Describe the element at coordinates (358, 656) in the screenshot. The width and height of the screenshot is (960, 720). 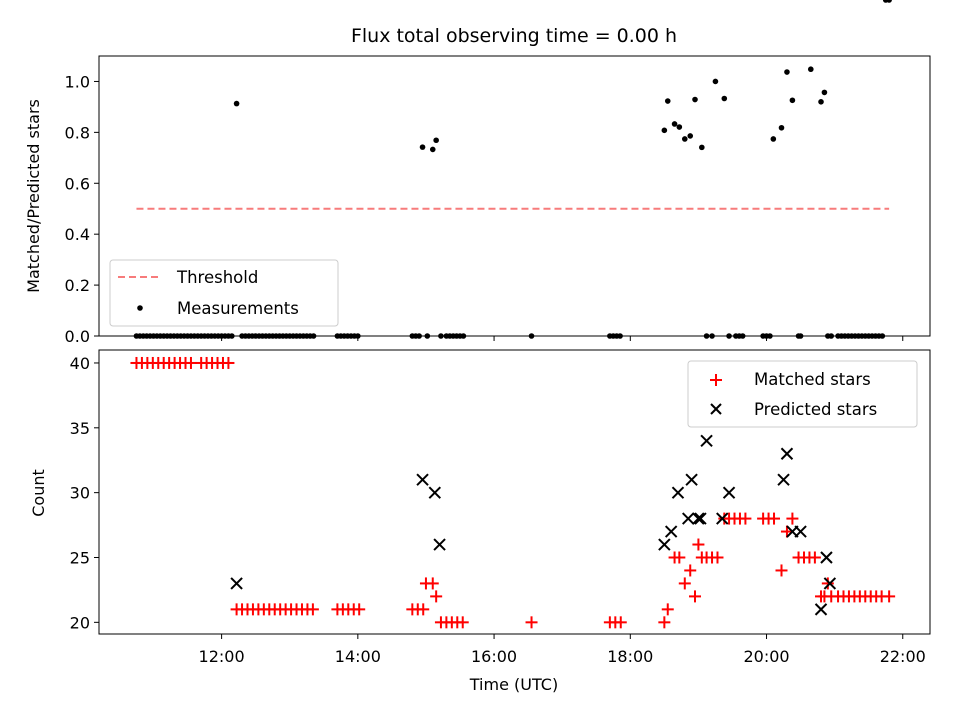
I see `x-tick-label: 14:00` at that location.